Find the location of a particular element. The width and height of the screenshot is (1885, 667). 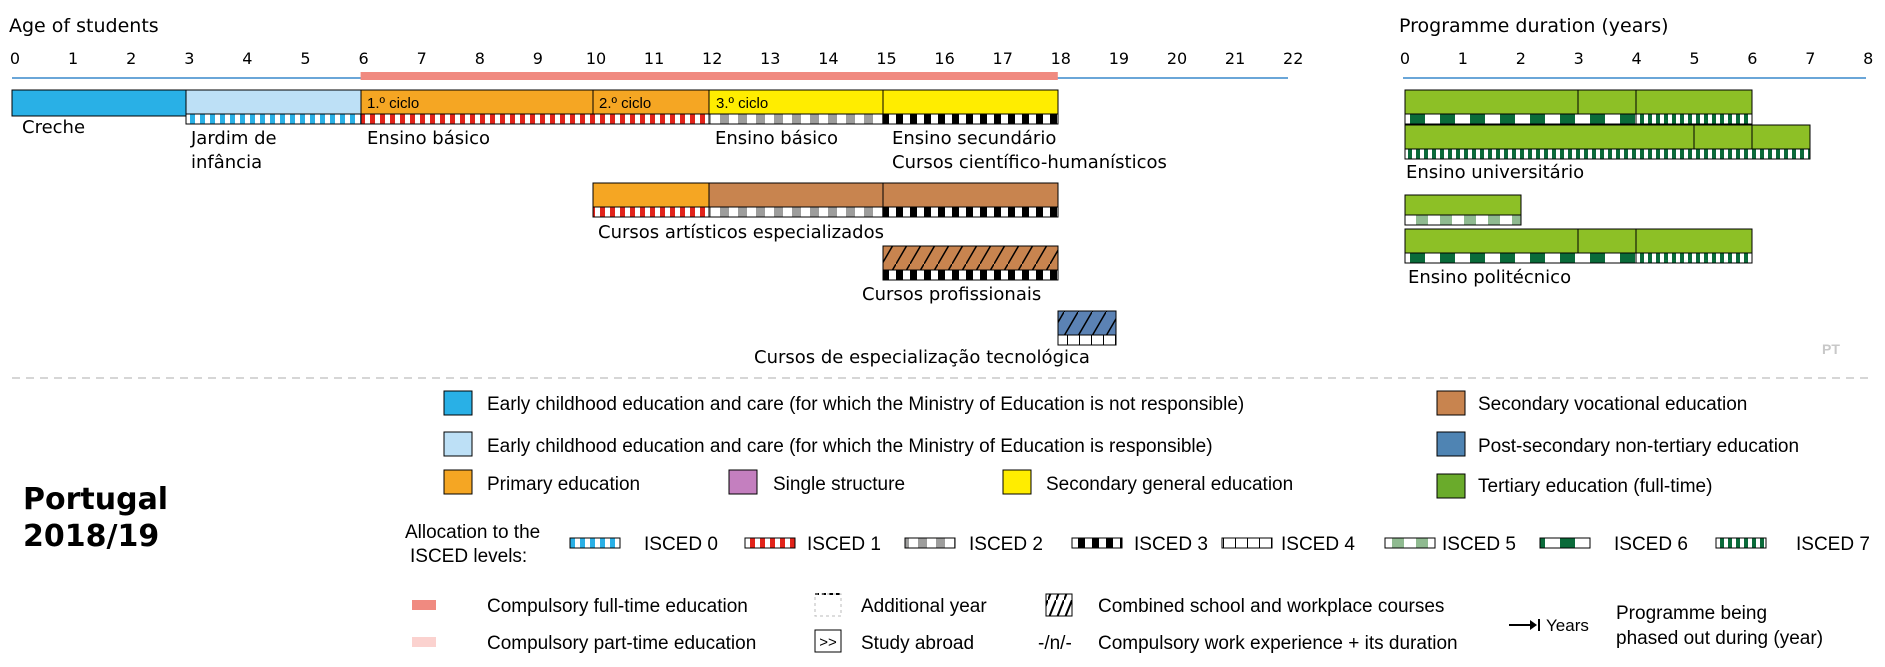

allocation-label-line1: Allocation to the is located at coordinates (472, 532).